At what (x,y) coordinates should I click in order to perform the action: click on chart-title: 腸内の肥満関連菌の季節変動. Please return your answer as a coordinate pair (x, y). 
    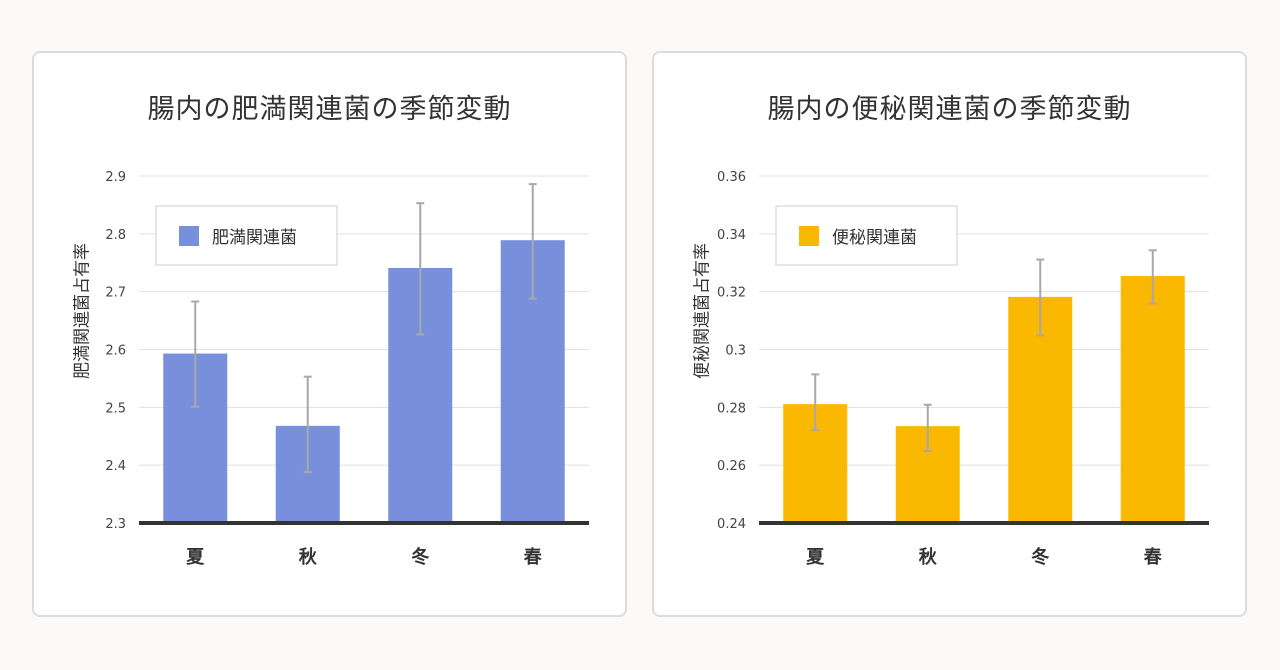
    Looking at the image, I should click on (329, 109).